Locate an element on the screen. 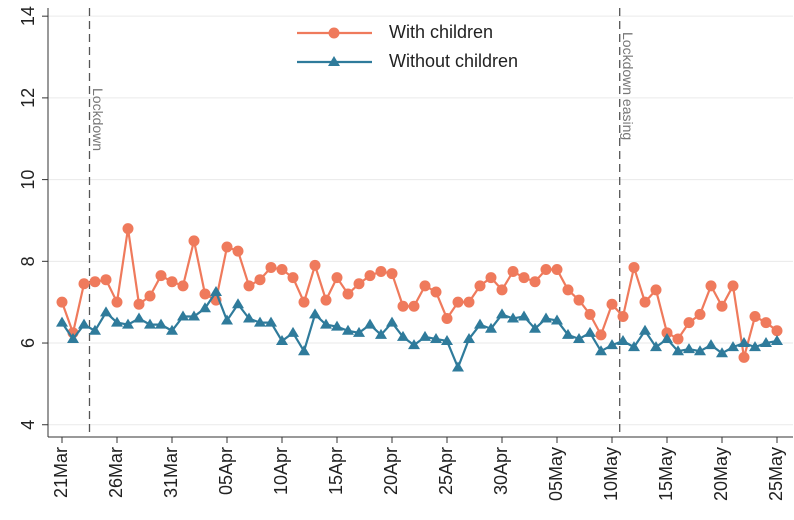  y-tick-label: 4 is located at coordinates (28, 425).